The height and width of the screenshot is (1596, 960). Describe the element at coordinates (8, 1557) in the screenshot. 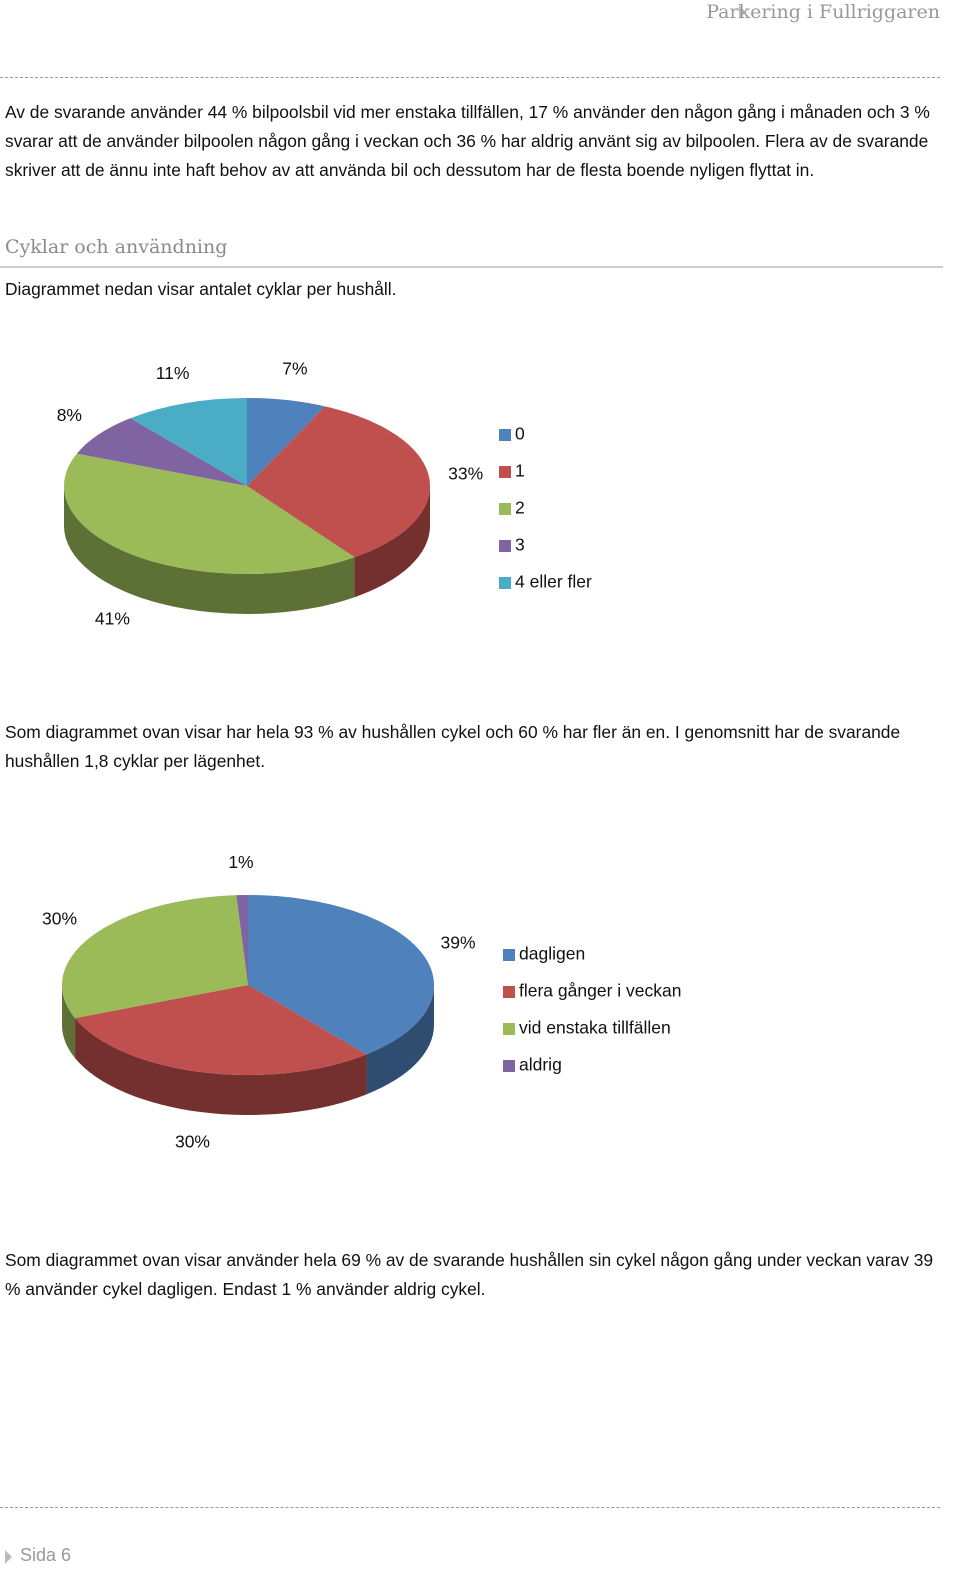

I see `footer-marker` at that location.